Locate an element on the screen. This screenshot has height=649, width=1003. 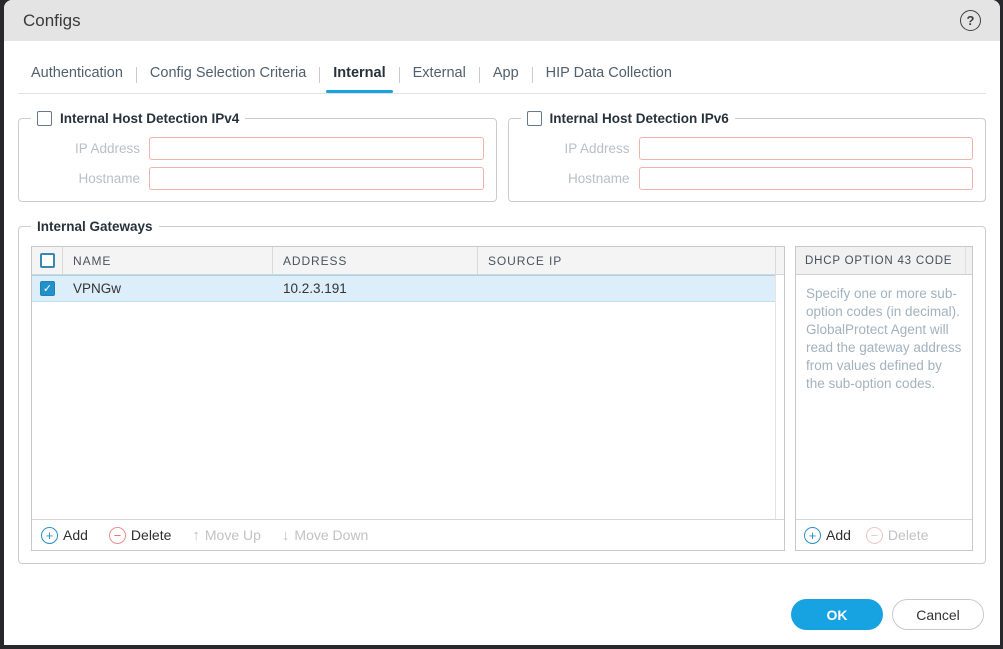
ipv6-enable-checkbox is located at coordinates (534, 118).